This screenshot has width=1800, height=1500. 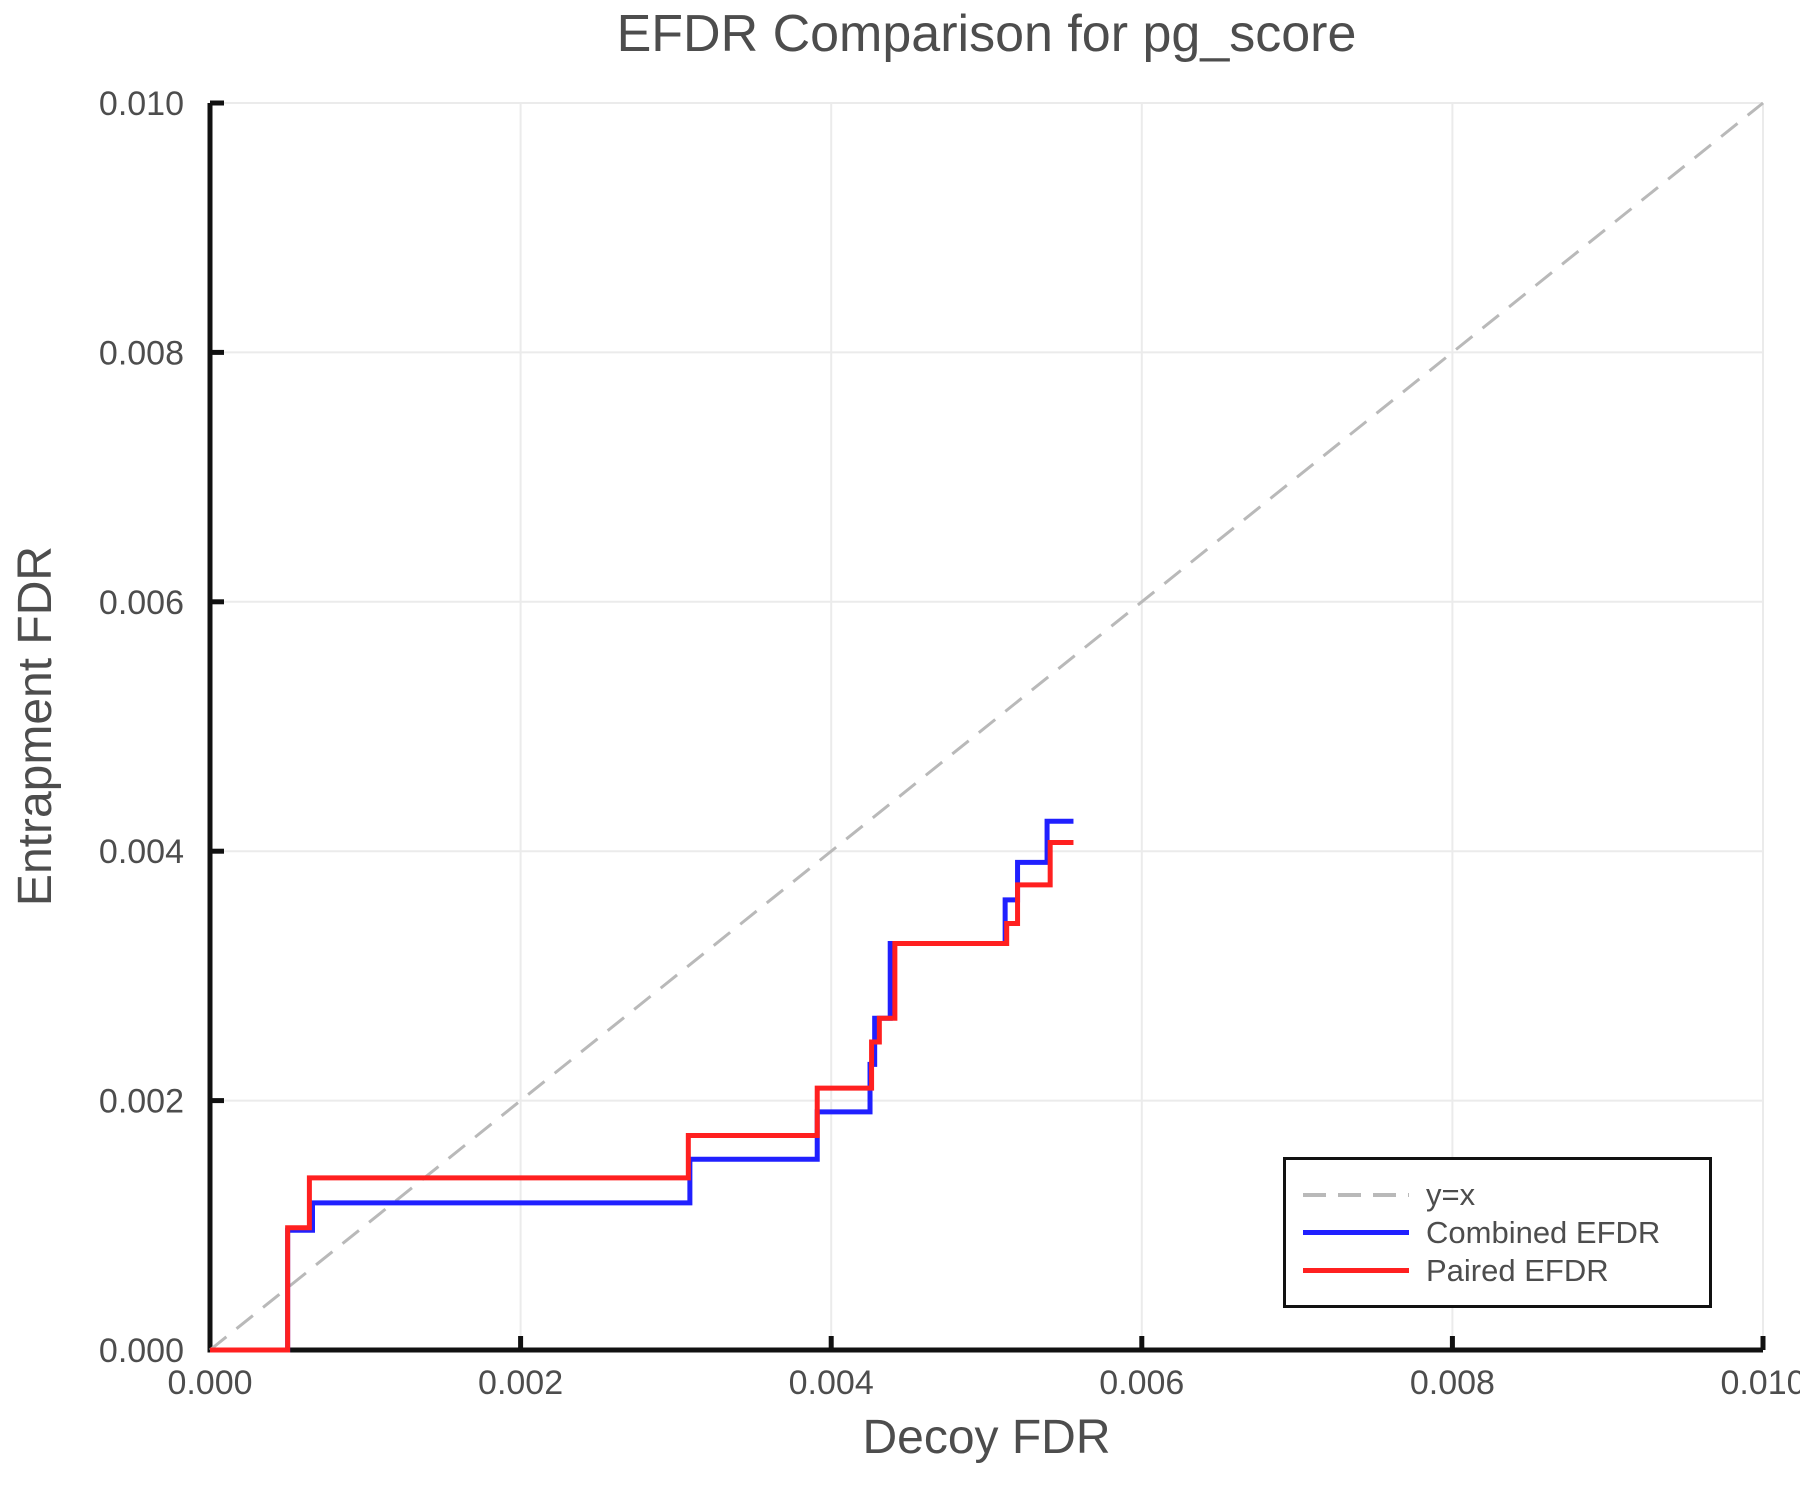 I want to click on legend-line-sample-yx, so click(x=1356, y=1194).